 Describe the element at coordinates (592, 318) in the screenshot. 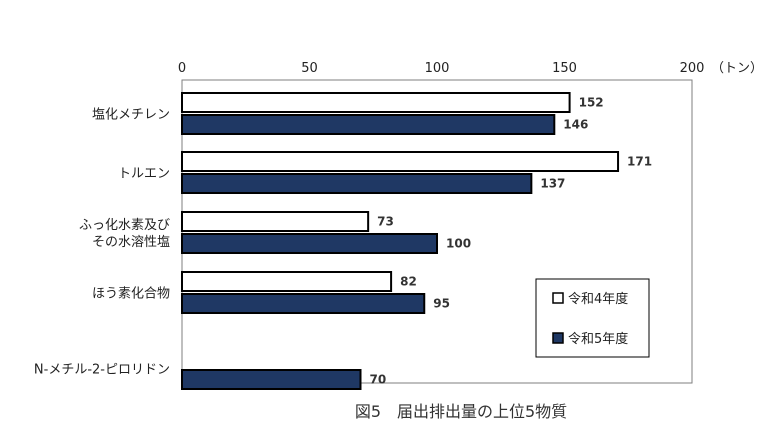

I see `legend-box` at that location.